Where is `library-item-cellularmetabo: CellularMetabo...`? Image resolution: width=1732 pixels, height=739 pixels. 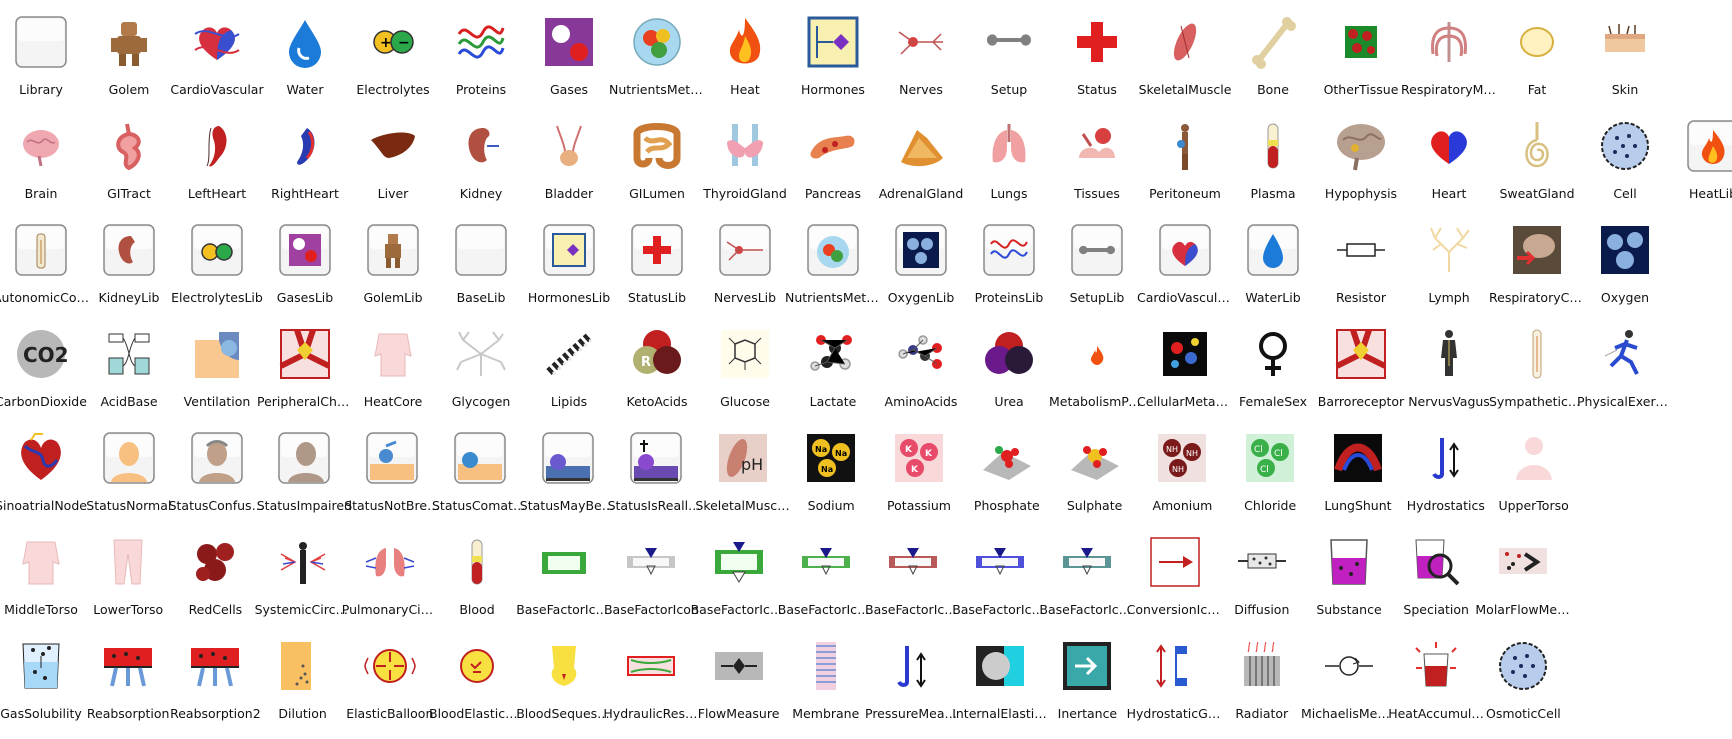 library-item-cellularmetabo: CellularMetabo... is located at coordinates (1185, 362).